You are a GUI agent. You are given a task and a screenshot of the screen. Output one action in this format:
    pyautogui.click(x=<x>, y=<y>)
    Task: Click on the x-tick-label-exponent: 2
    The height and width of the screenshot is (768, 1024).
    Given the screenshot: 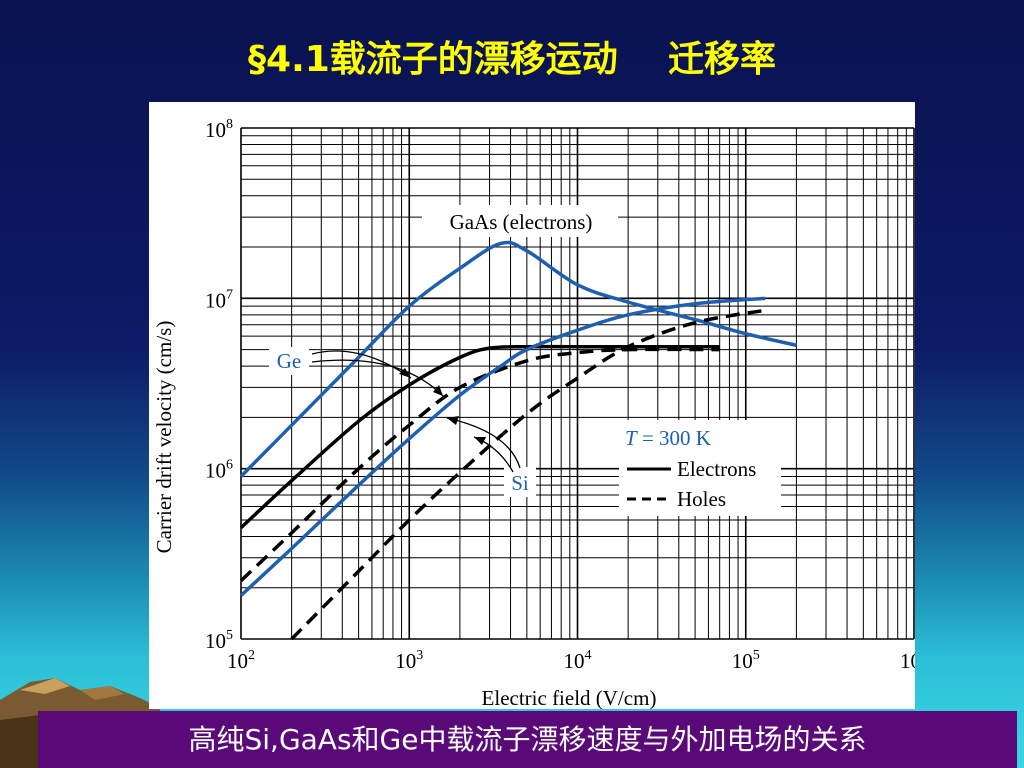 What is the action you would take?
    pyautogui.click(x=251, y=655)
    